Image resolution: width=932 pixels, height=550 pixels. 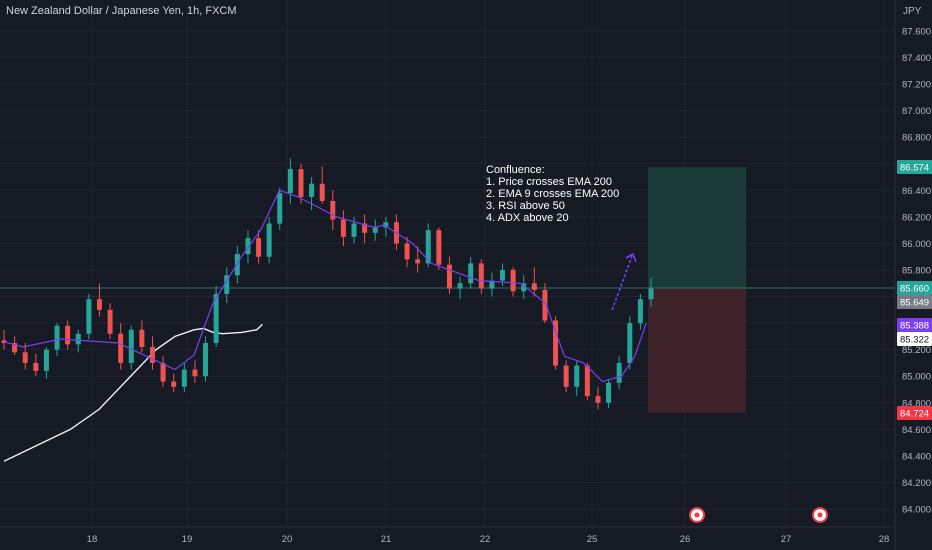 What do you see at coordinates (133, 392) in the screenshot?
I see `ema-200-line` at bounding box center [133, 392].